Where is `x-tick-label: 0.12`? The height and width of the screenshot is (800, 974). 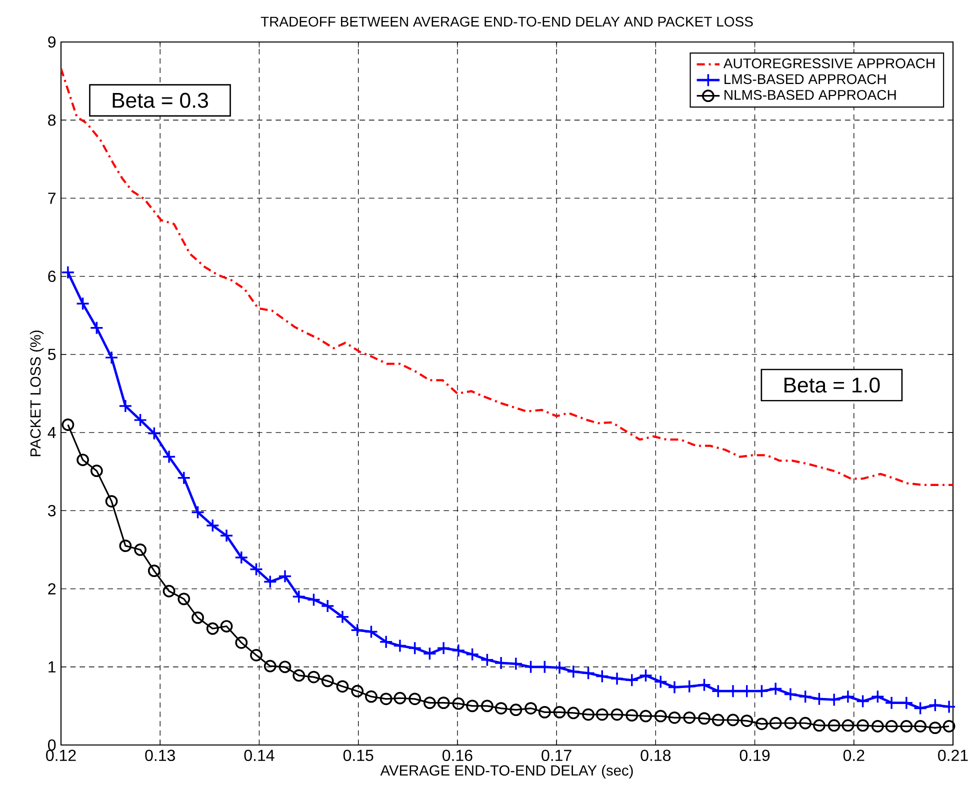
x-tick-label: 0.12 is located at coordinates (61, 756).